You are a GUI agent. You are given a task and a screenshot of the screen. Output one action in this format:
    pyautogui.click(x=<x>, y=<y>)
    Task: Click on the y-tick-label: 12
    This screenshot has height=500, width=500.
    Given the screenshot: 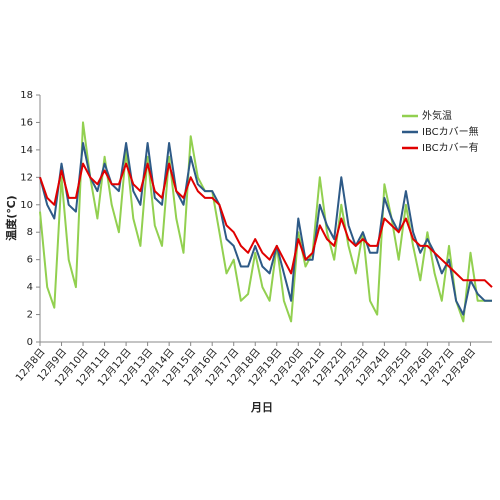 What is the action you would take?
    pyautogui.click(x=26, y=177)
    